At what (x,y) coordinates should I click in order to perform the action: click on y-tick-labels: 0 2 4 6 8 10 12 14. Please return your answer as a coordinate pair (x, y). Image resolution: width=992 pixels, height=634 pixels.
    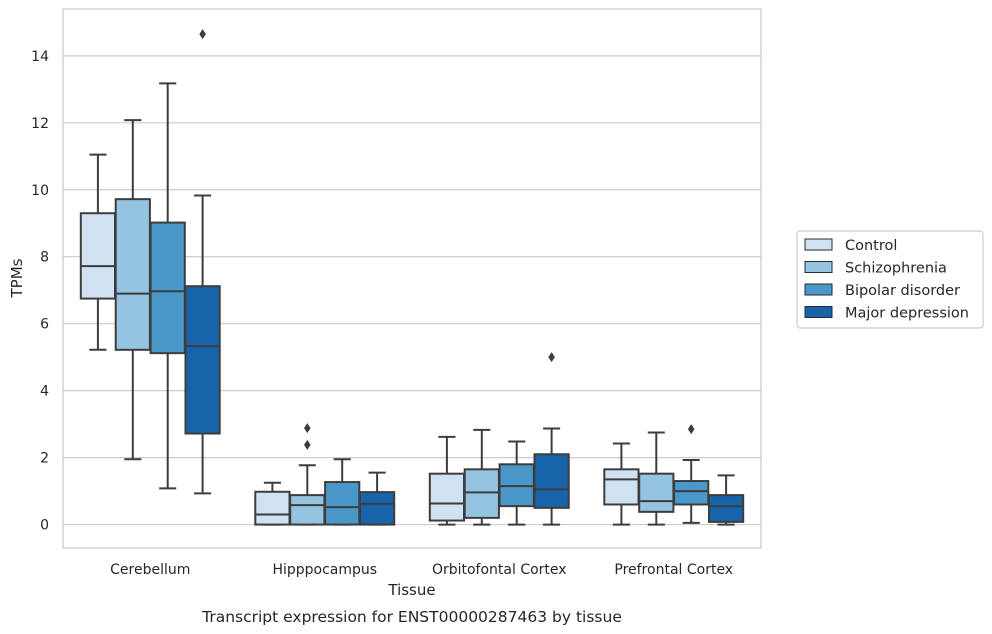
    Looking at the image, I should click on (40, 291).